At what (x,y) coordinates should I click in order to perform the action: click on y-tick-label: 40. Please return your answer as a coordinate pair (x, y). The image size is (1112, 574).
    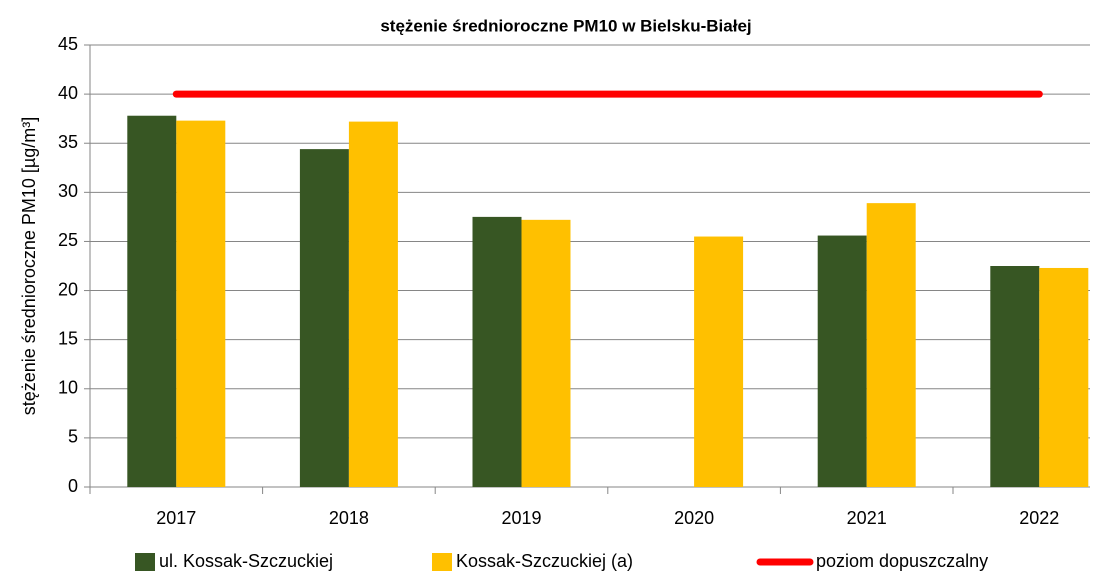
    Looking at the image, I should click on (68, 93).